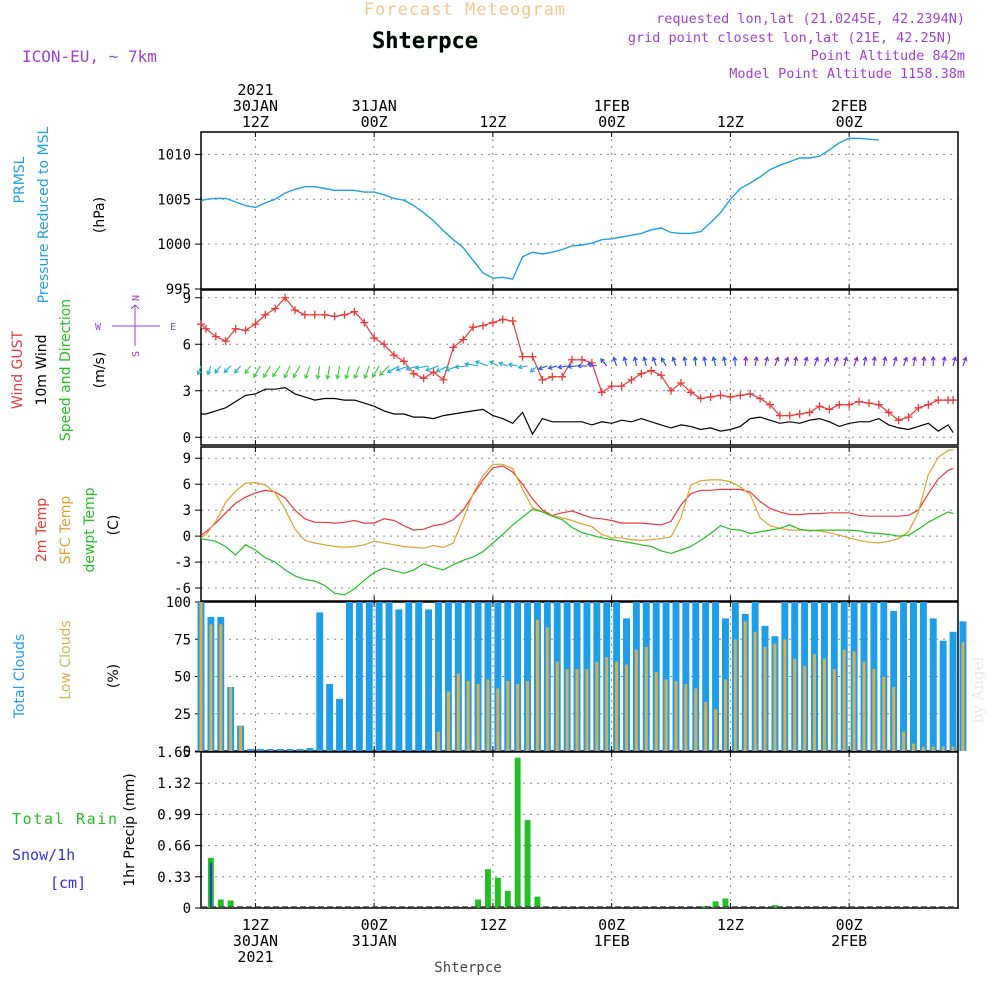 Image resolution: width=1000 pixels, height=1000 pixels. I want to click on pressure-ytick-label: 995, so click(178, 290).